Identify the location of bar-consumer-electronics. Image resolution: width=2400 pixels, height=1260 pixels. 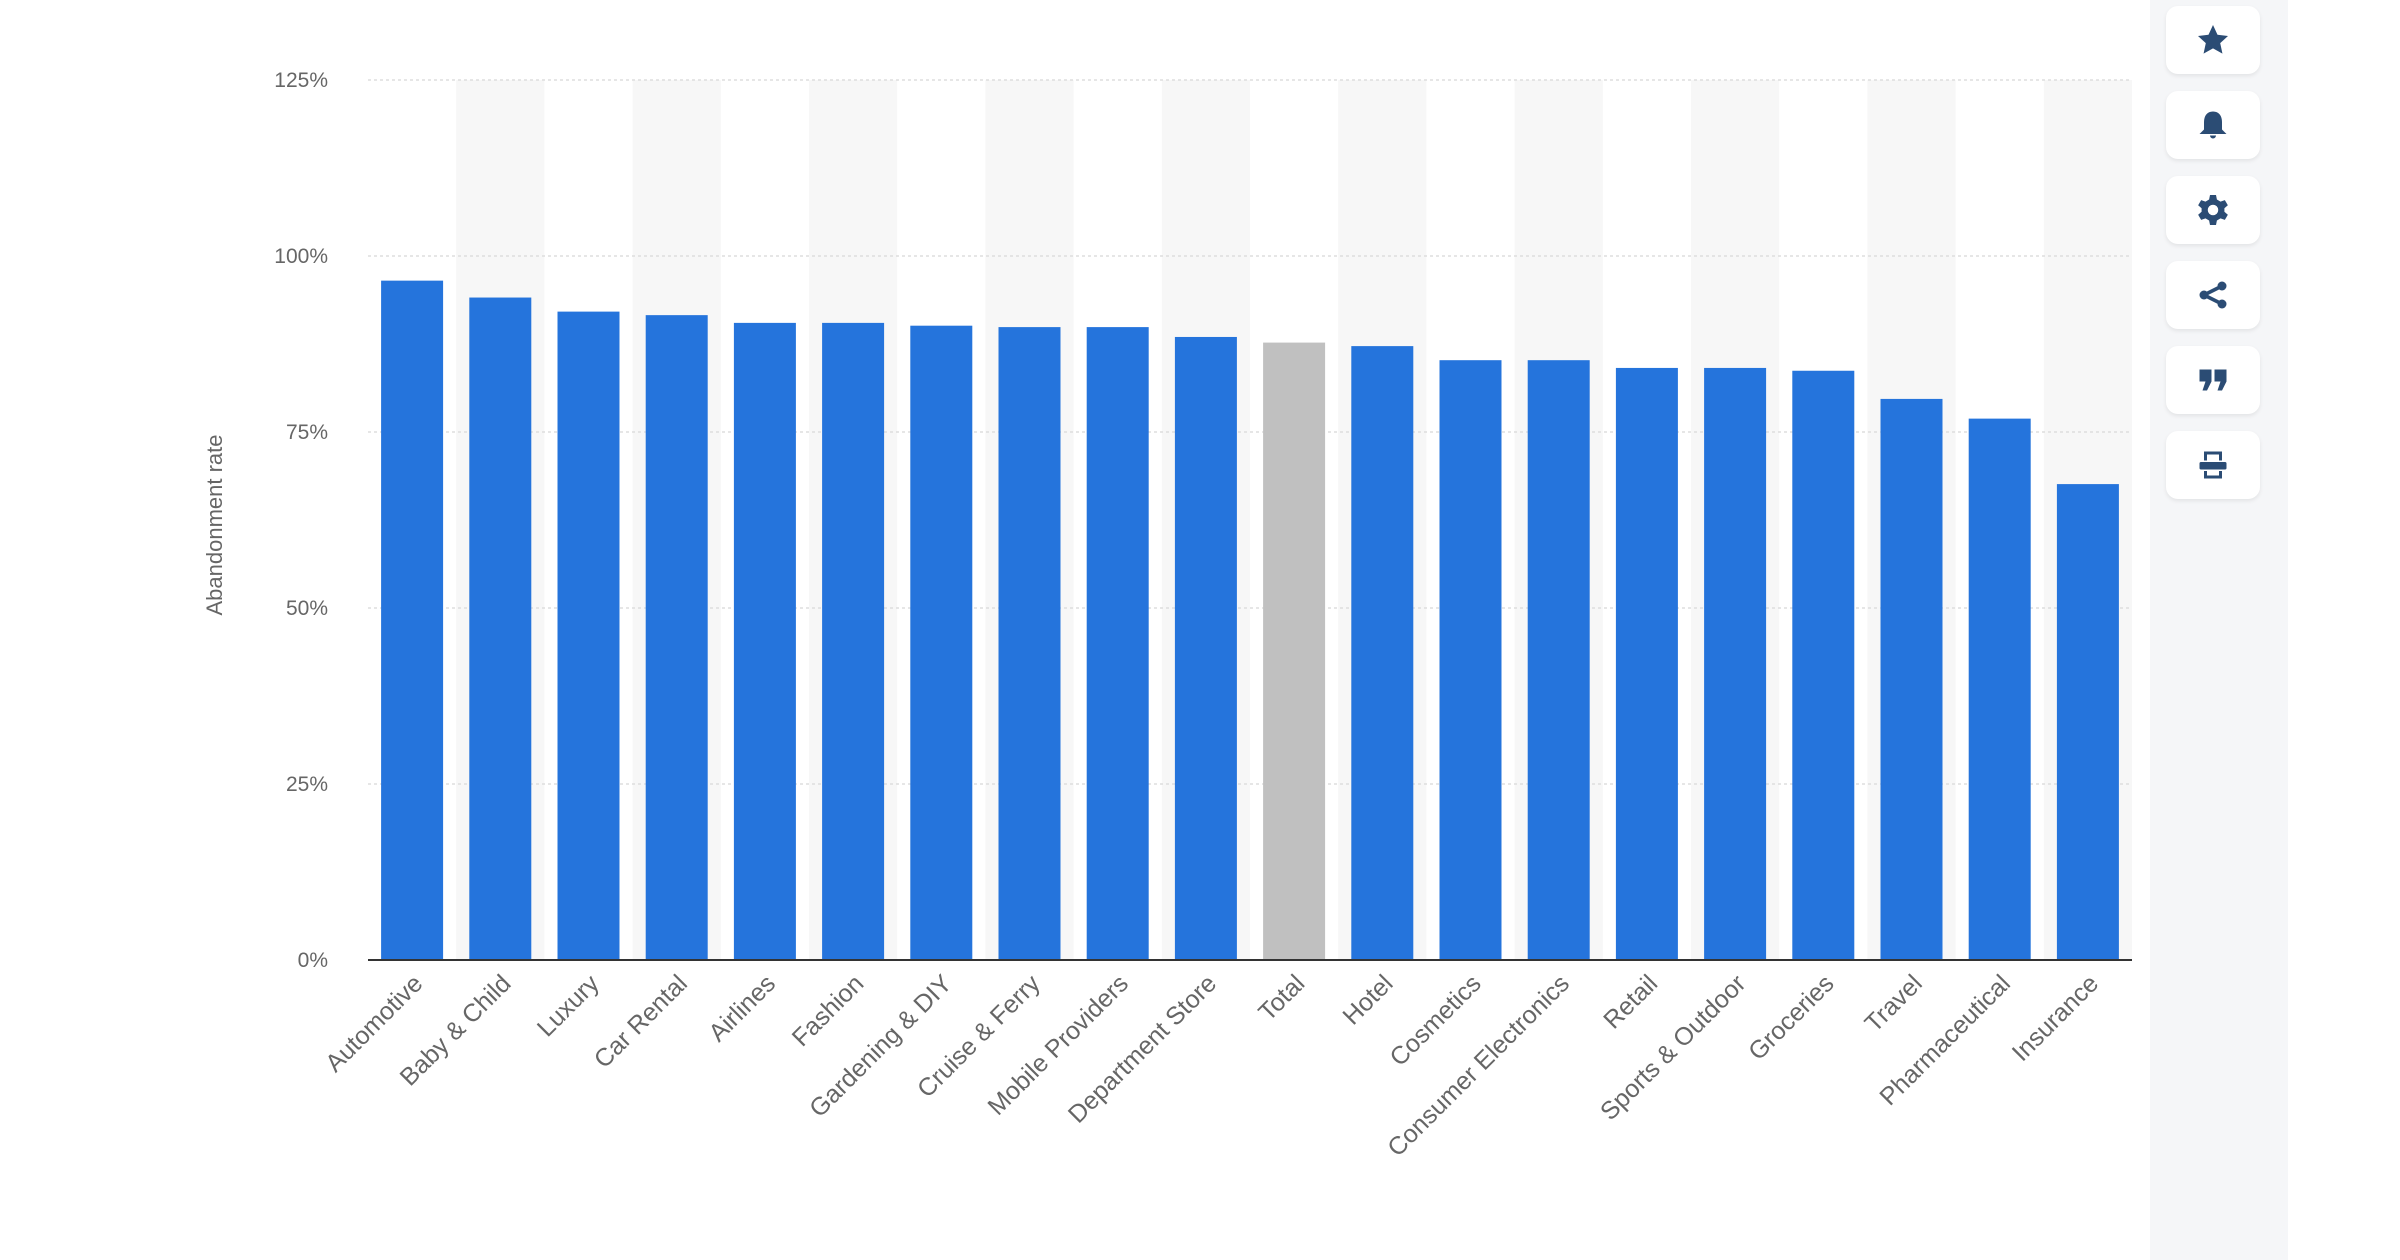
(1558, 660).